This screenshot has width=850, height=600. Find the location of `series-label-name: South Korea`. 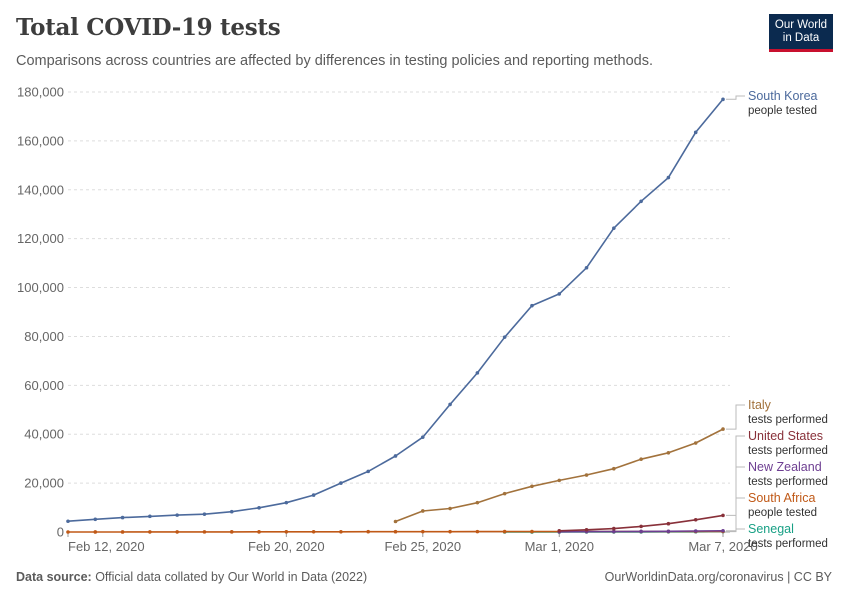

series-label-name: South Korea is located at coordinates (783, 96).